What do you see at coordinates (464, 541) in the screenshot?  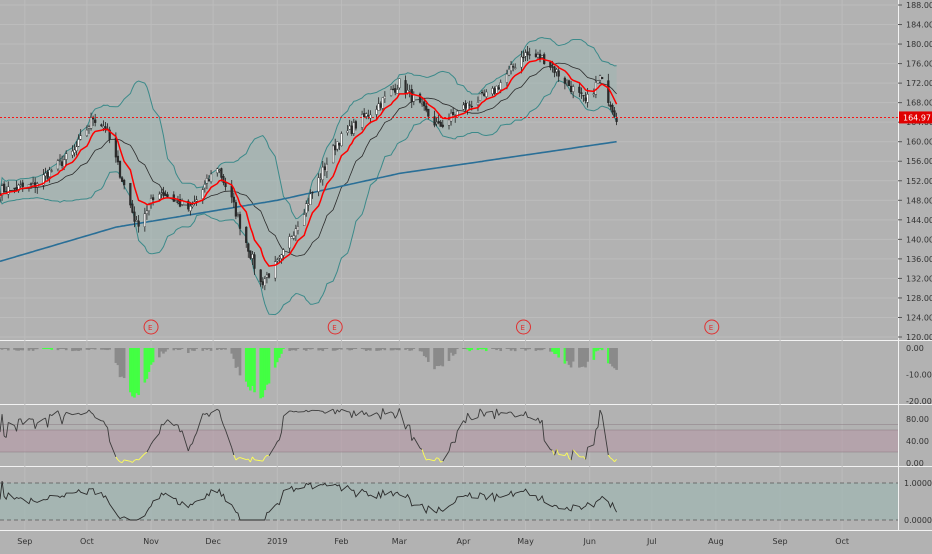 I see `time-axis-label: Apr` at bounding box center [464, 541].